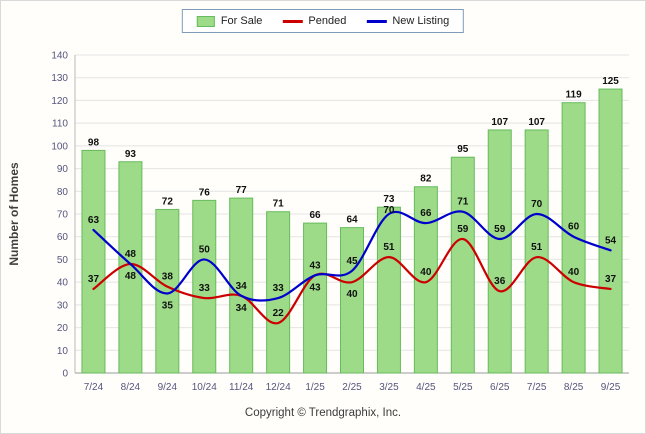  I want to click on new-listing-swatch, so click(376, 21).